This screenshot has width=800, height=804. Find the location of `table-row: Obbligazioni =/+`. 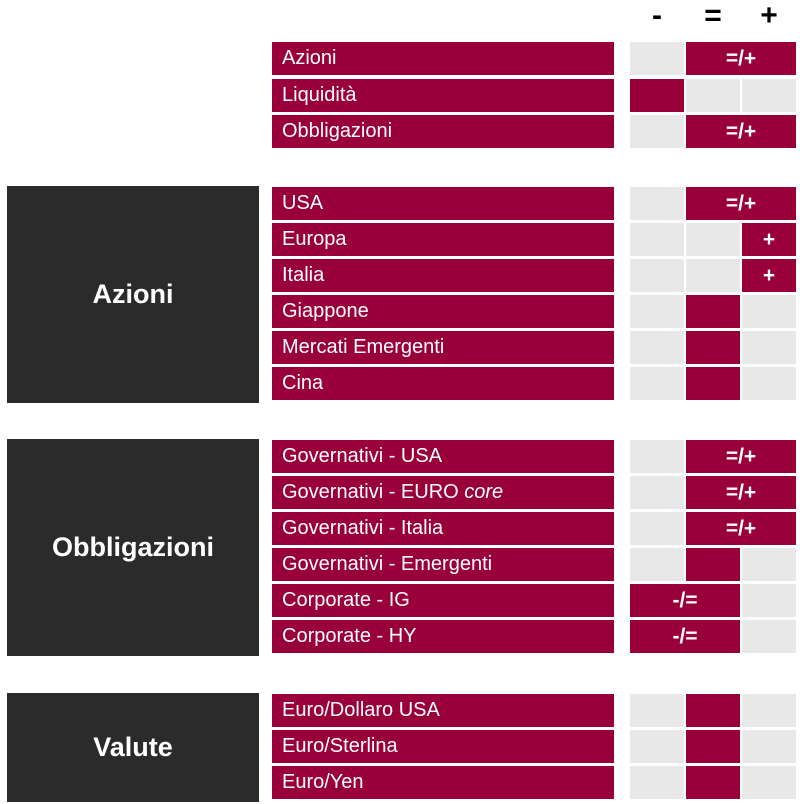

table-row: Obbligazioni =/+ is located at coordinates (400, 131).